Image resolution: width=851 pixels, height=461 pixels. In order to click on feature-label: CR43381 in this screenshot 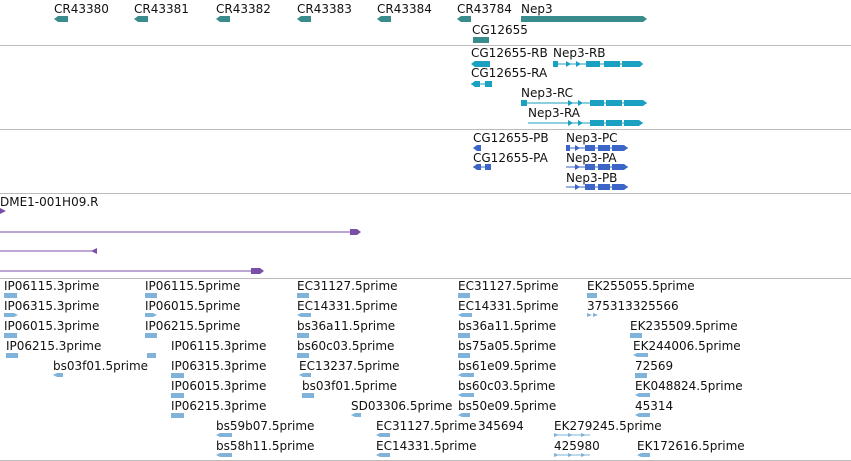, I will do `click(161, 9)`.